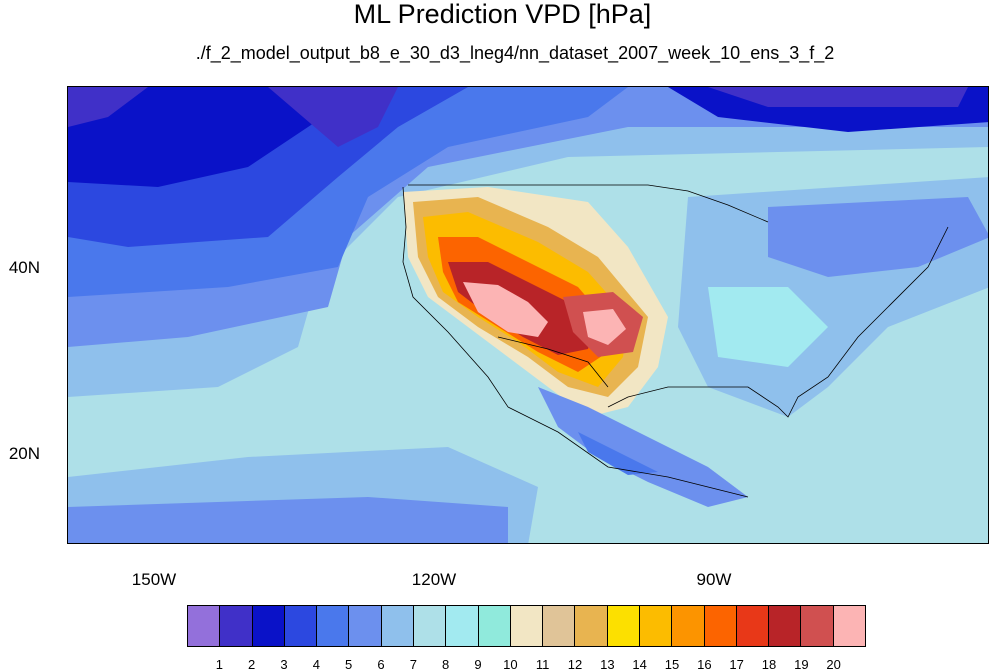 The height and width of the screenshot is (672, 1005). I want to click on colorbar-label: 17, so click(736, 664).